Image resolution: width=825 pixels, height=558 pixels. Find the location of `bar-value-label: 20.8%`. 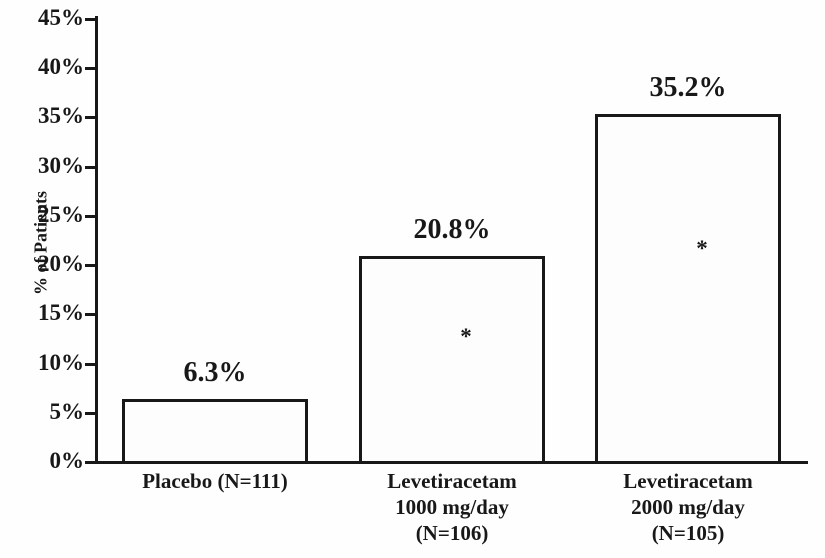

bar-value-label: 20.8% is located at coordinates (452, 230).